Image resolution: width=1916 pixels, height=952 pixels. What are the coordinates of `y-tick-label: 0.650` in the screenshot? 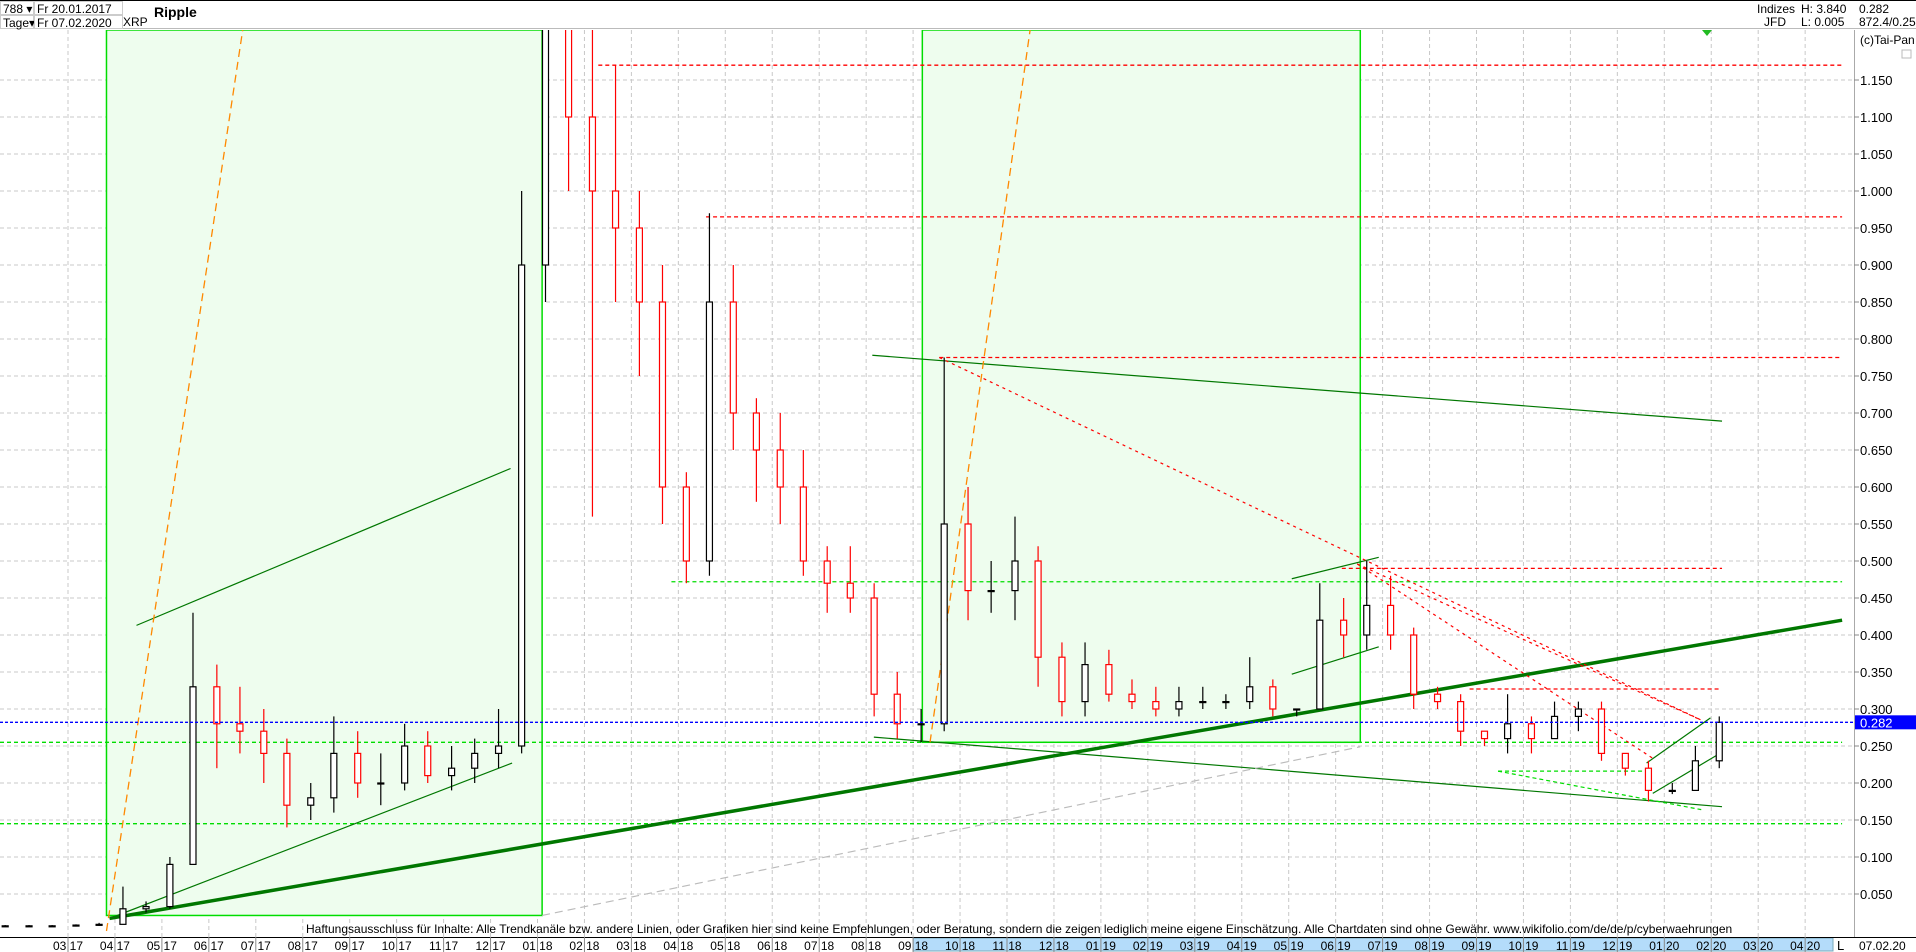 It's located at (1876, 450).